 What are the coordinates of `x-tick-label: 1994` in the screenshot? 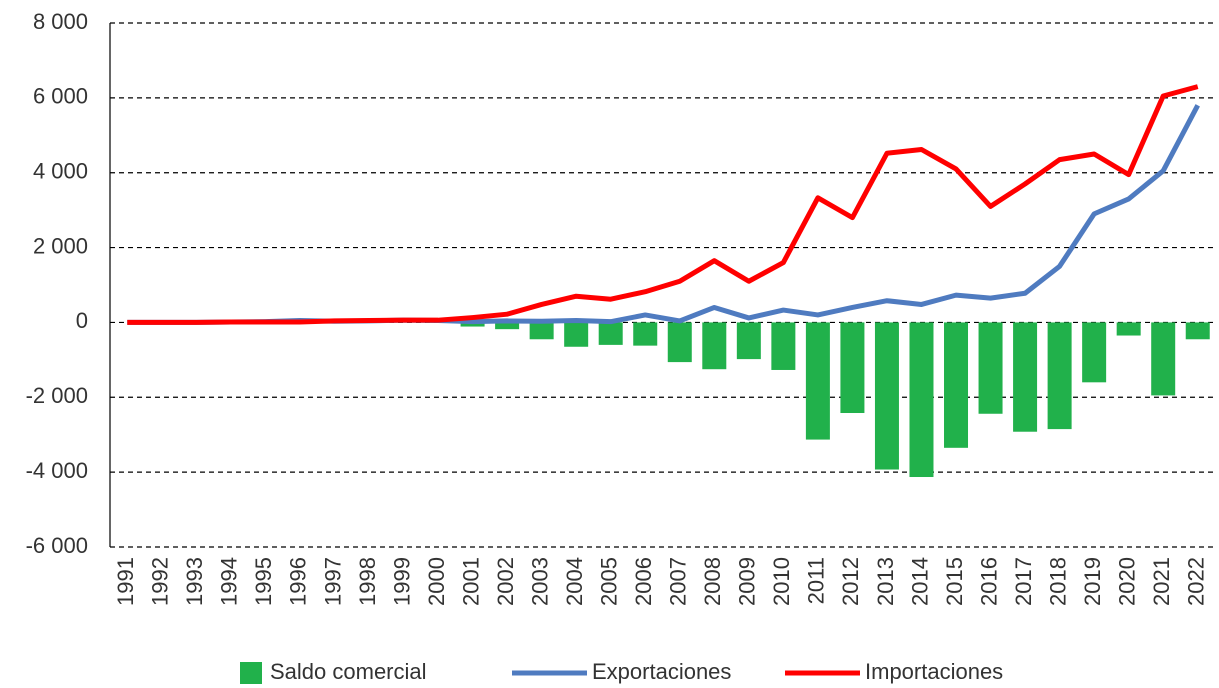 It's located at (229, 581).